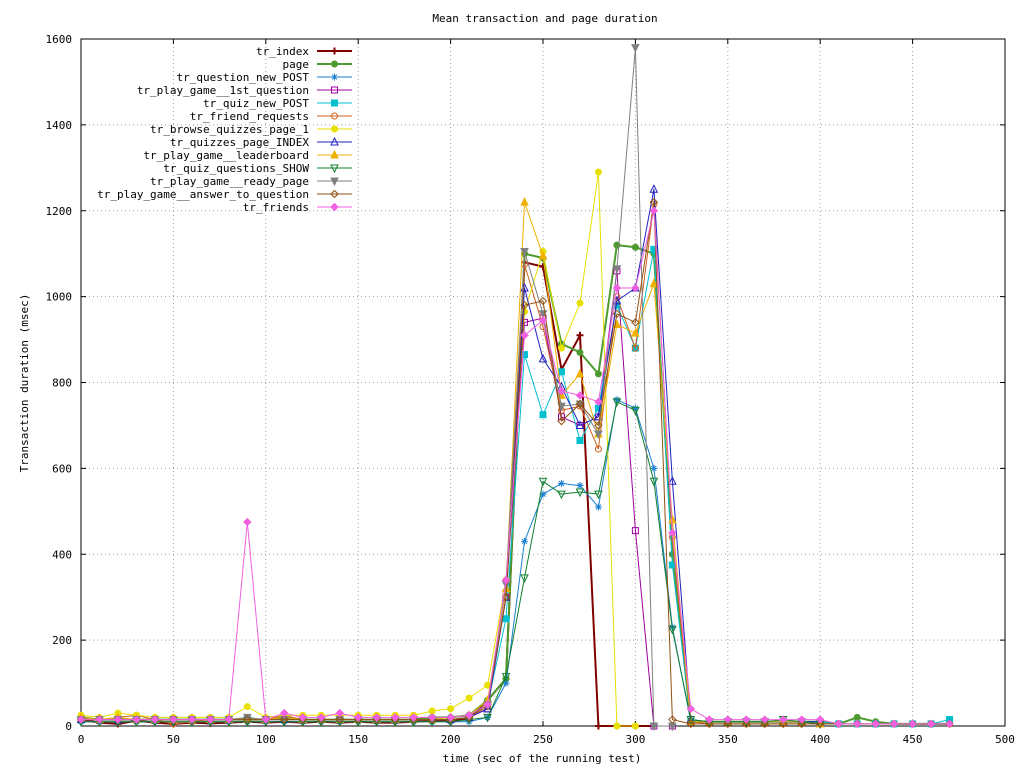  I want to click on y-tick-label: 600, so click(62, 468).